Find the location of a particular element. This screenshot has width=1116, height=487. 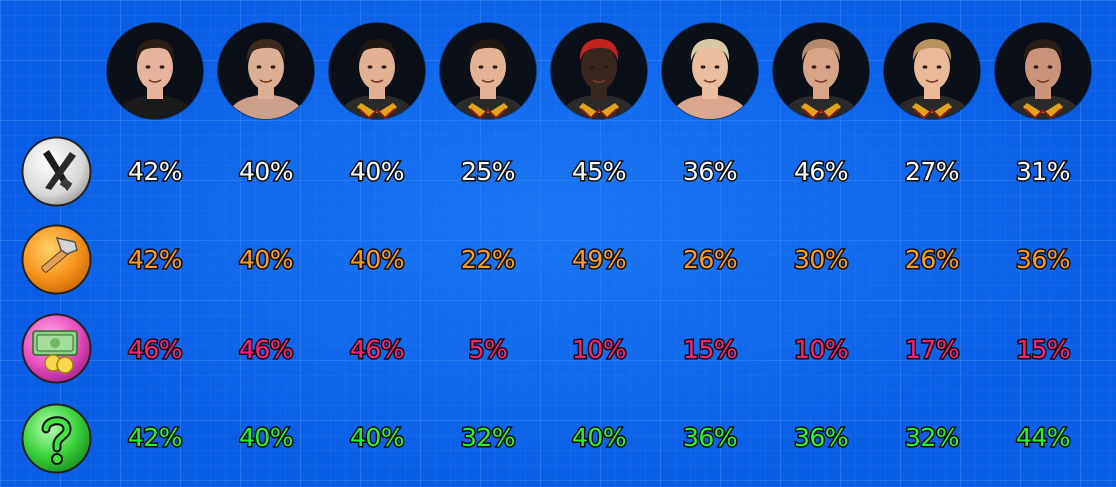

money-icon is located at coordinates (56, 348).